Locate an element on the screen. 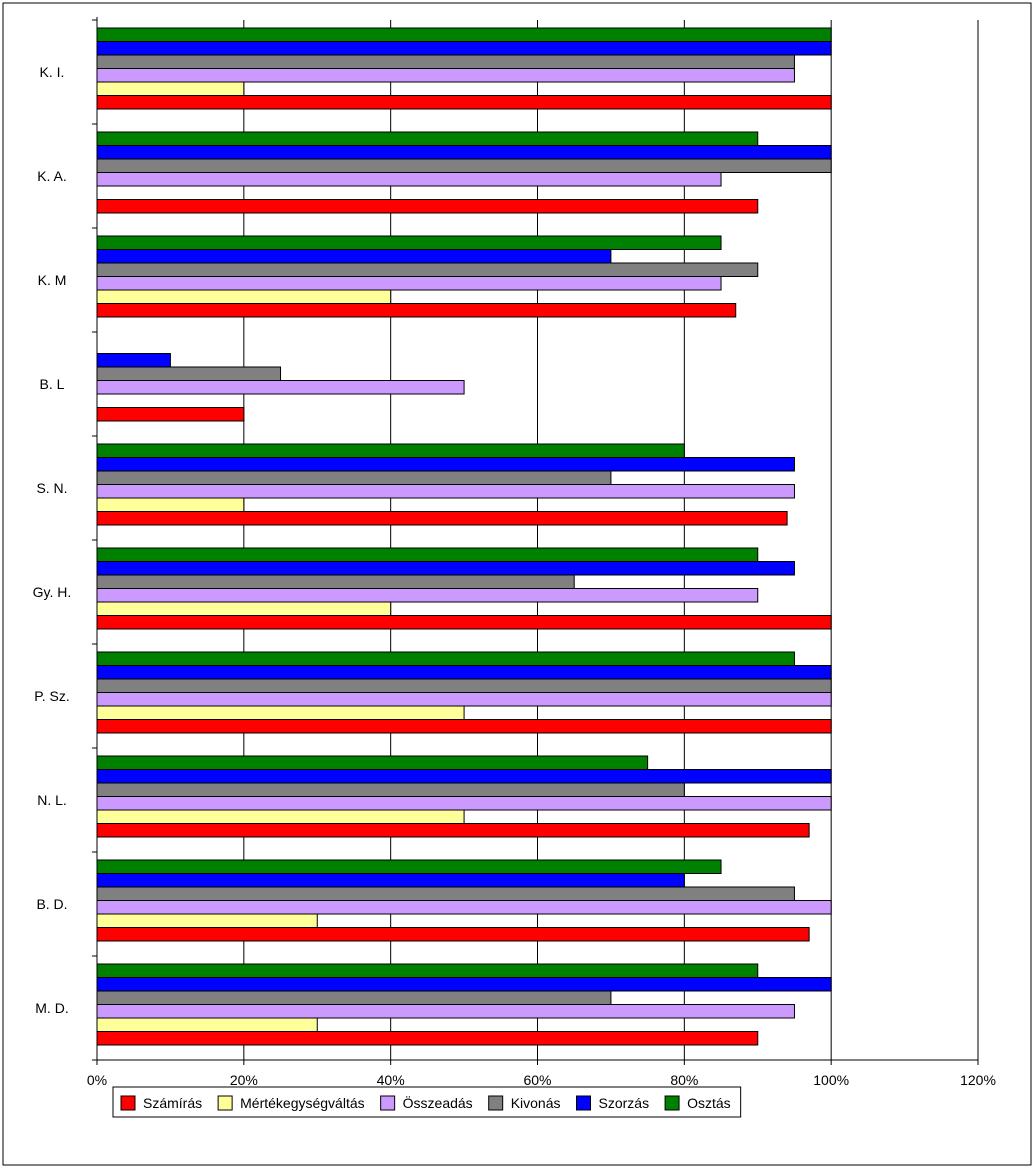 The image size is (1036, 1170). category-label: K. I. is located at coordinates (52, 72).